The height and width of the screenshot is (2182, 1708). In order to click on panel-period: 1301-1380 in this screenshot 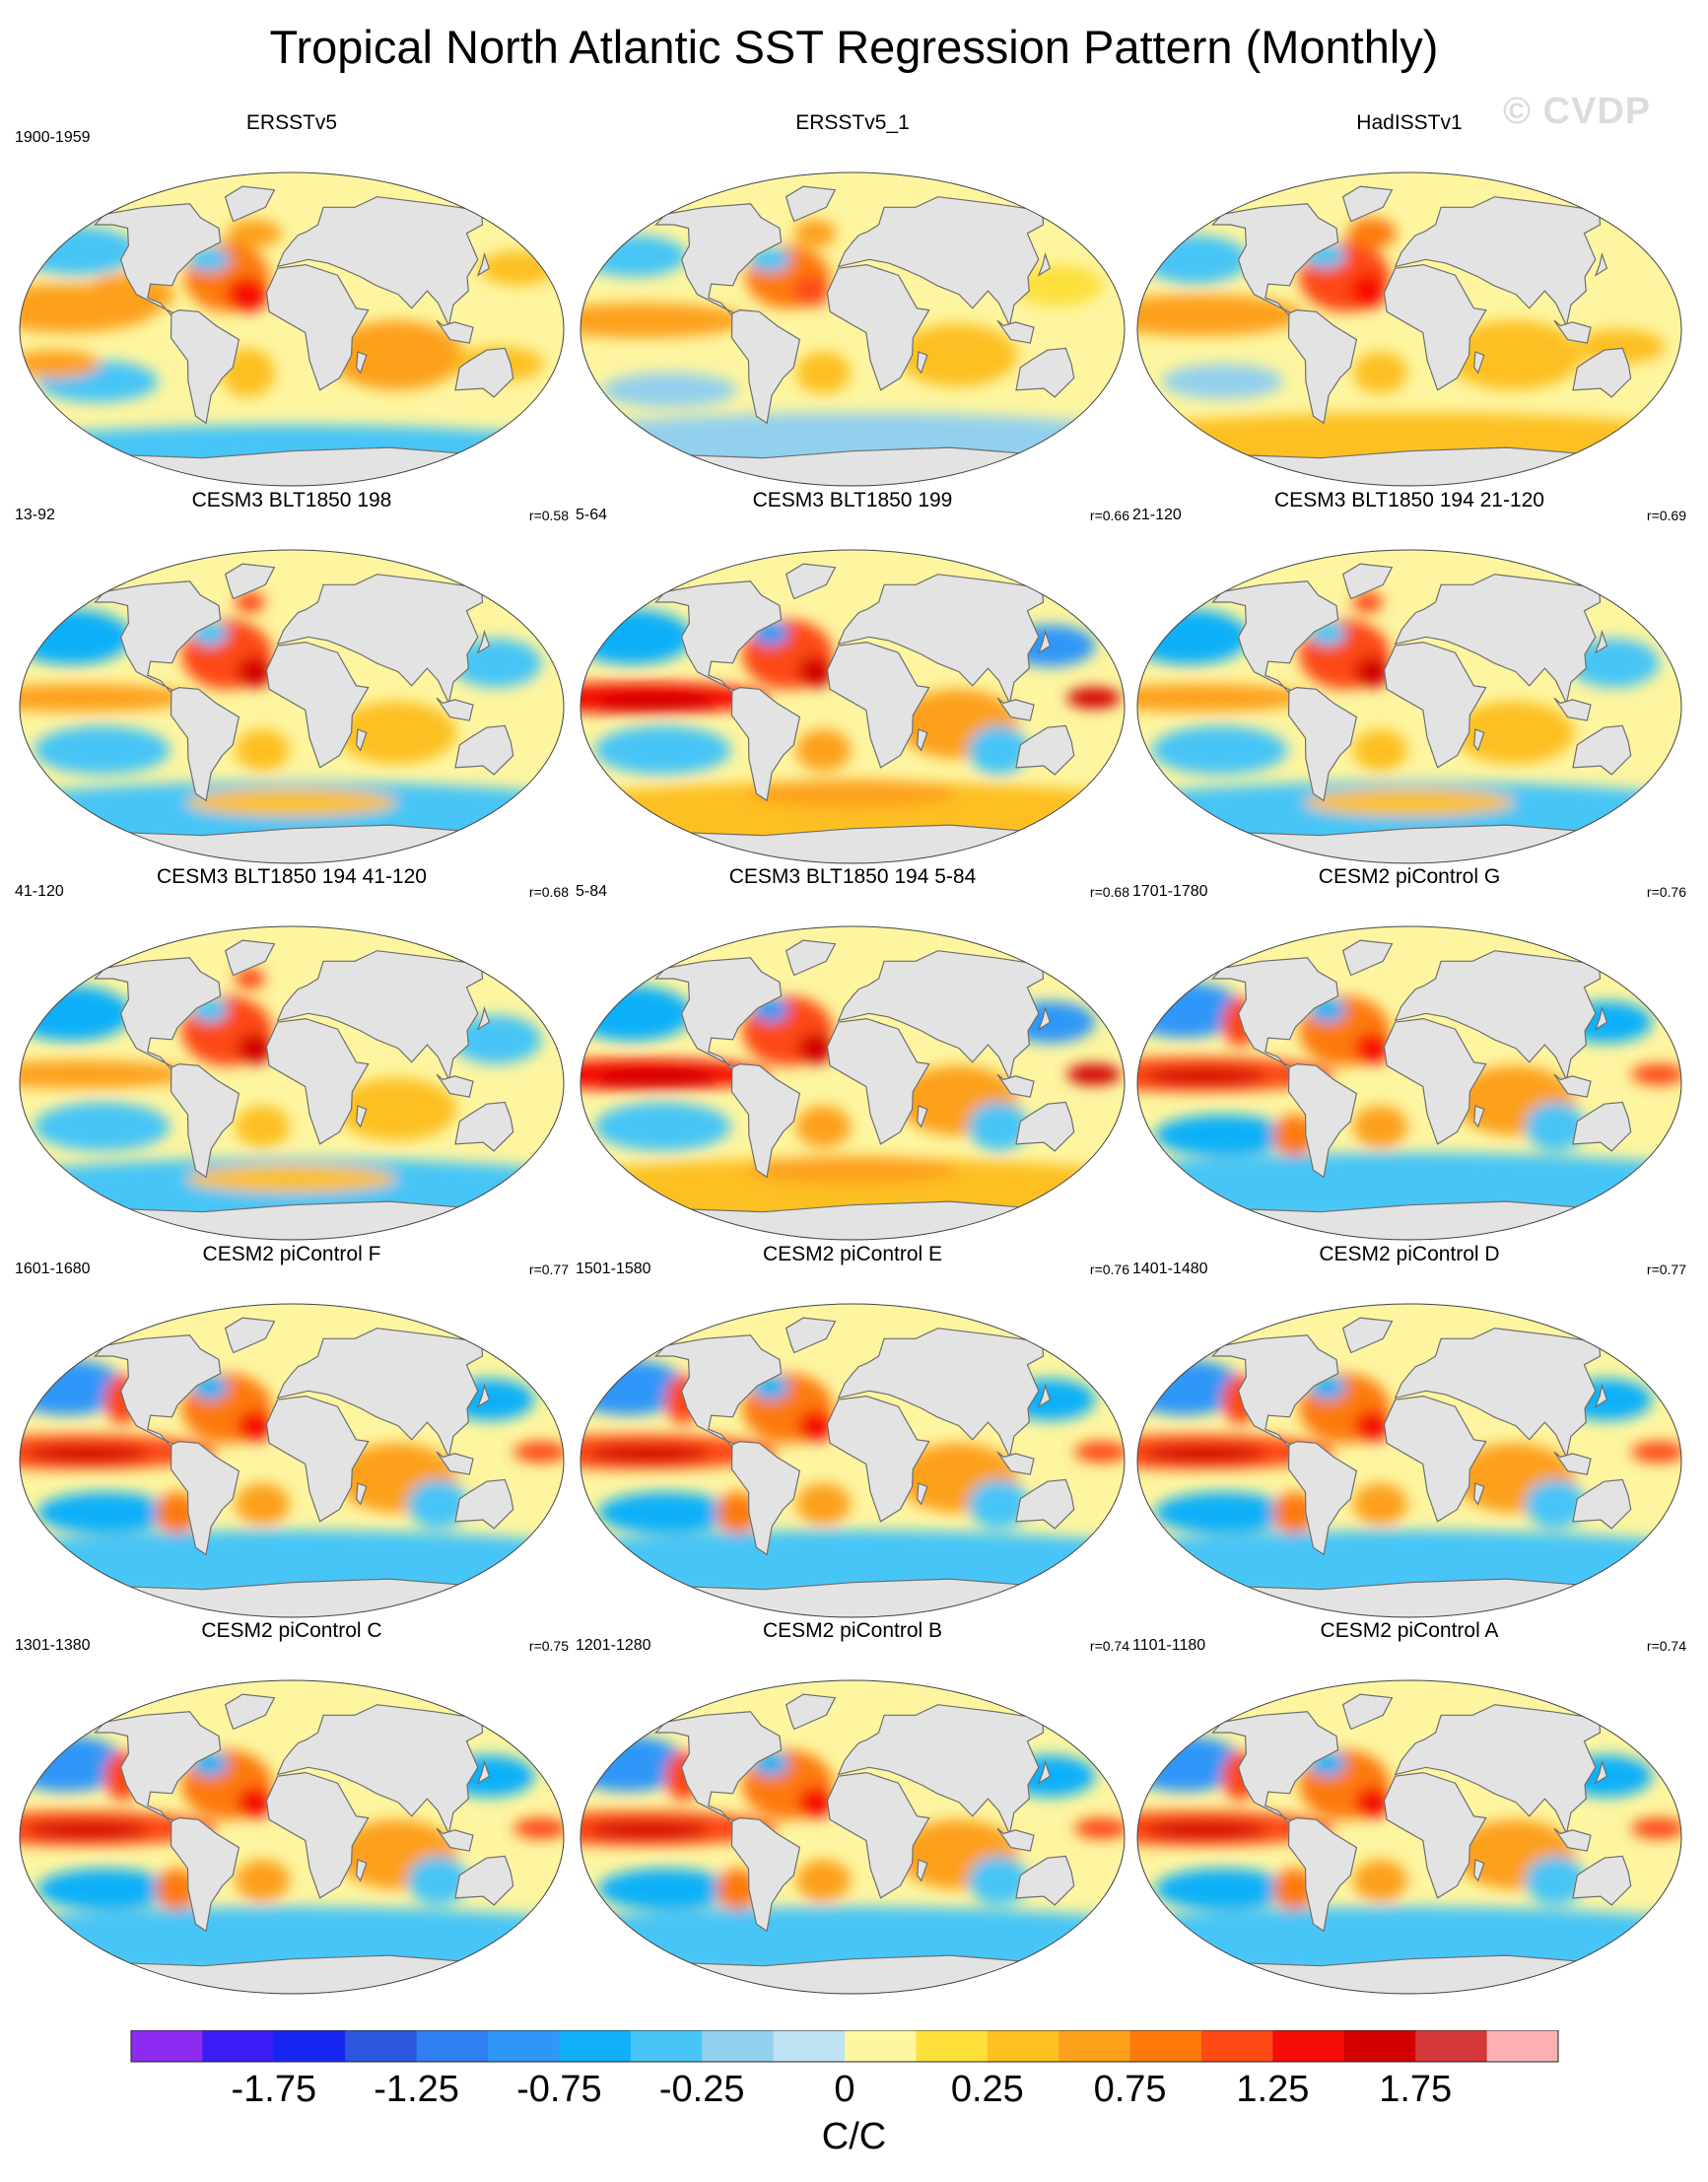, I will do `click(53, 1645)`.